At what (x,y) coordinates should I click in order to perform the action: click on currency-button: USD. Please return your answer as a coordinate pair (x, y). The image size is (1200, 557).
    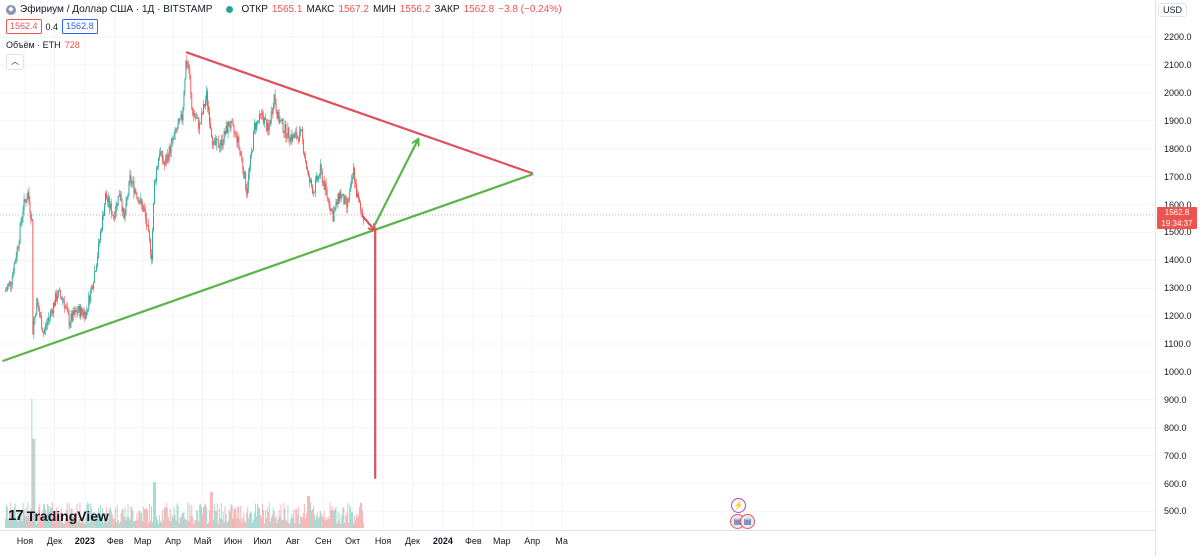
    Looking at the image, I should click on (1173, 10).